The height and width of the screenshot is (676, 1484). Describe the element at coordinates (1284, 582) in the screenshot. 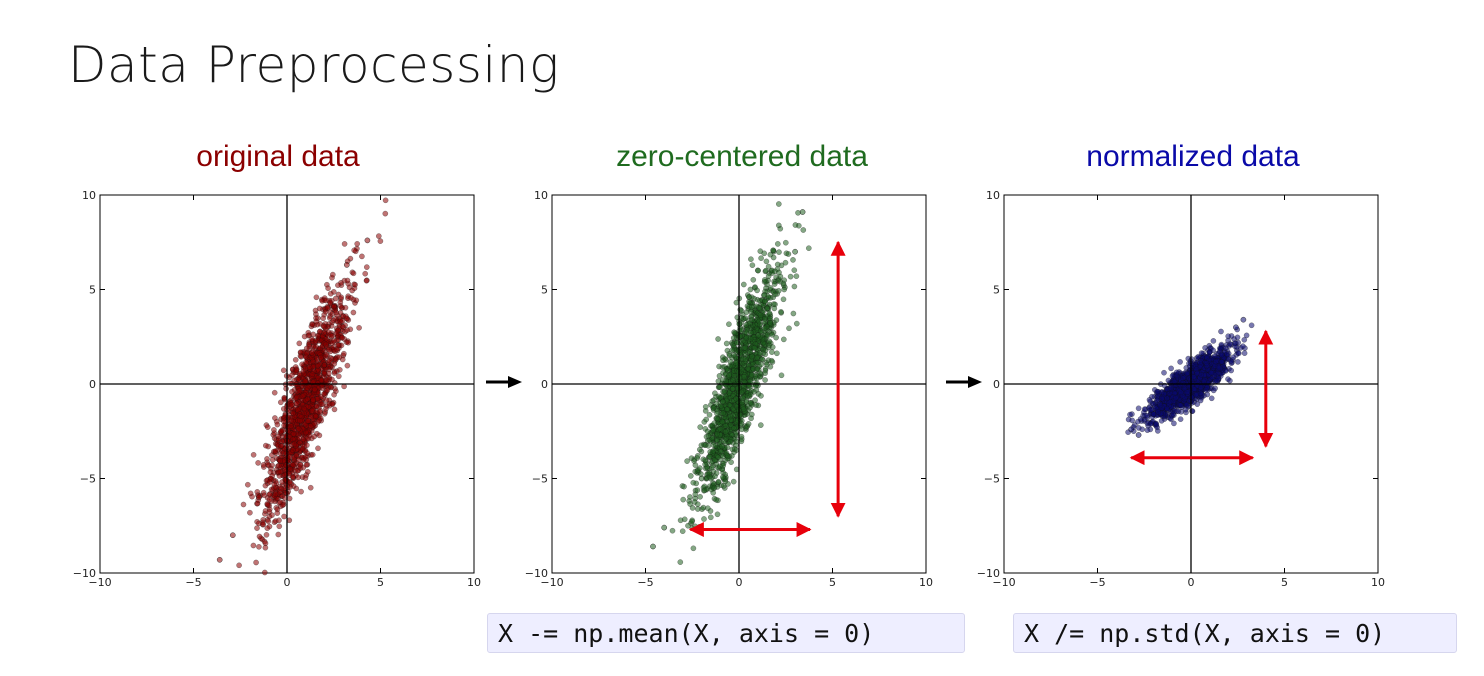

I see `x-tick-label: 5` at that location.